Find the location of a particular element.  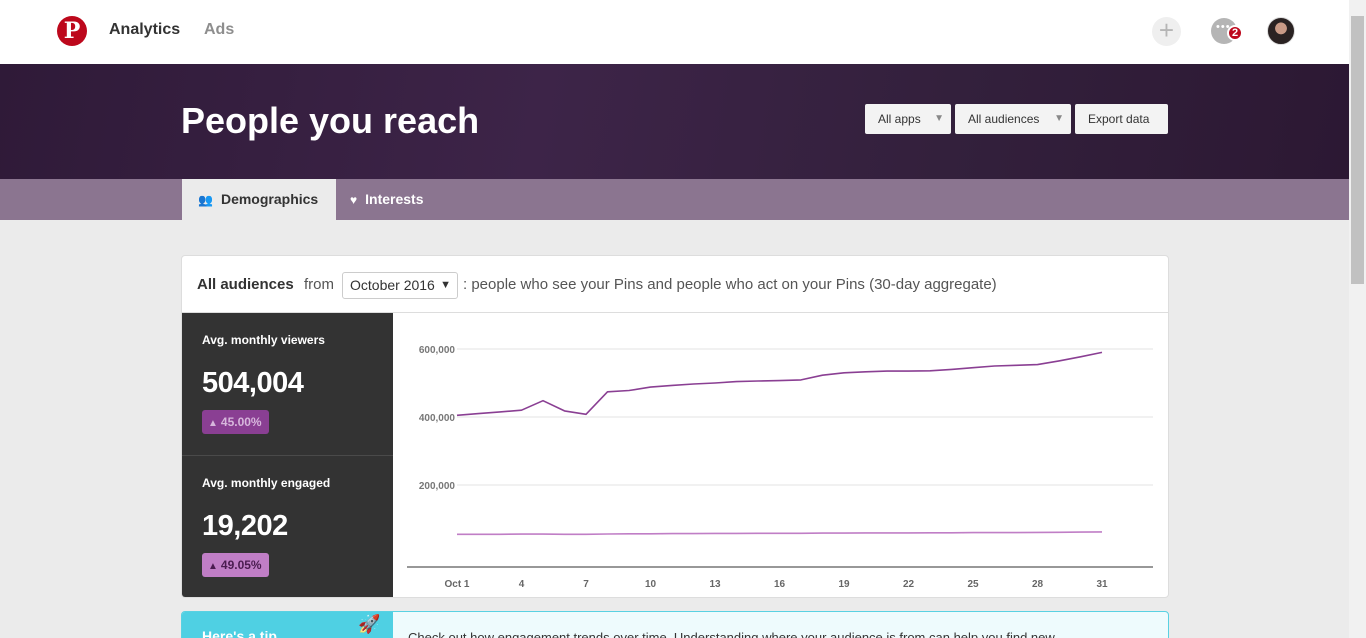

y-tick-label: 600,000 is located at coordinates (437, 350).